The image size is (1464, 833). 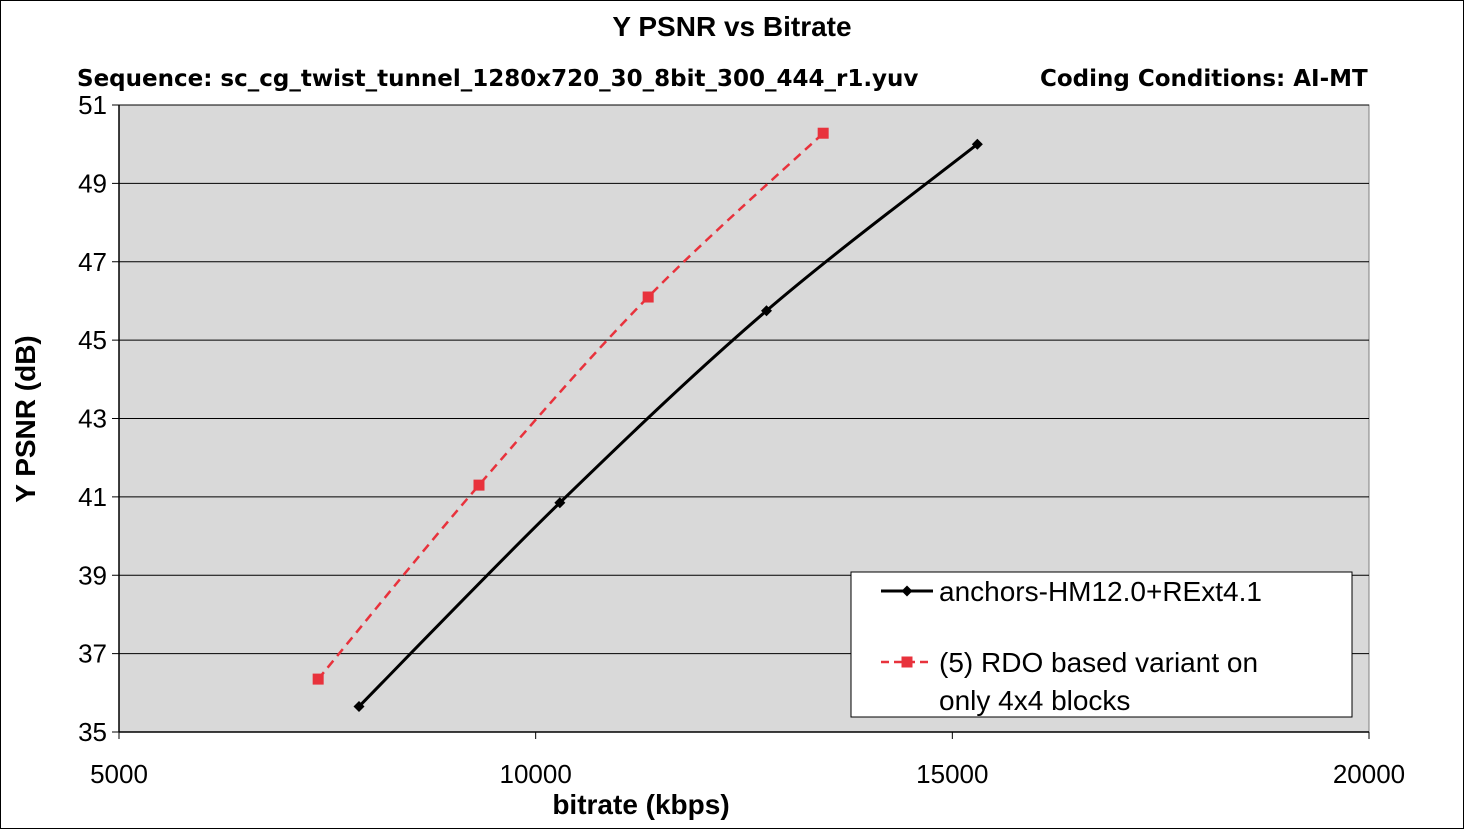 What do you see at coordinates (92, 340) in the screenshot?
I see `y-tick-label-45: 45` at bounding box center [92, 340].